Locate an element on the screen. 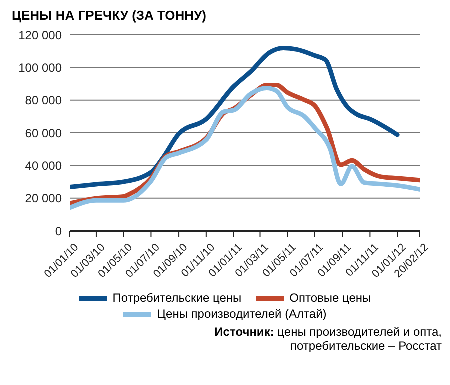 This screenshot has width=450, height=385. legend-label: Оптовые цены is located at coordinates (331, 298).